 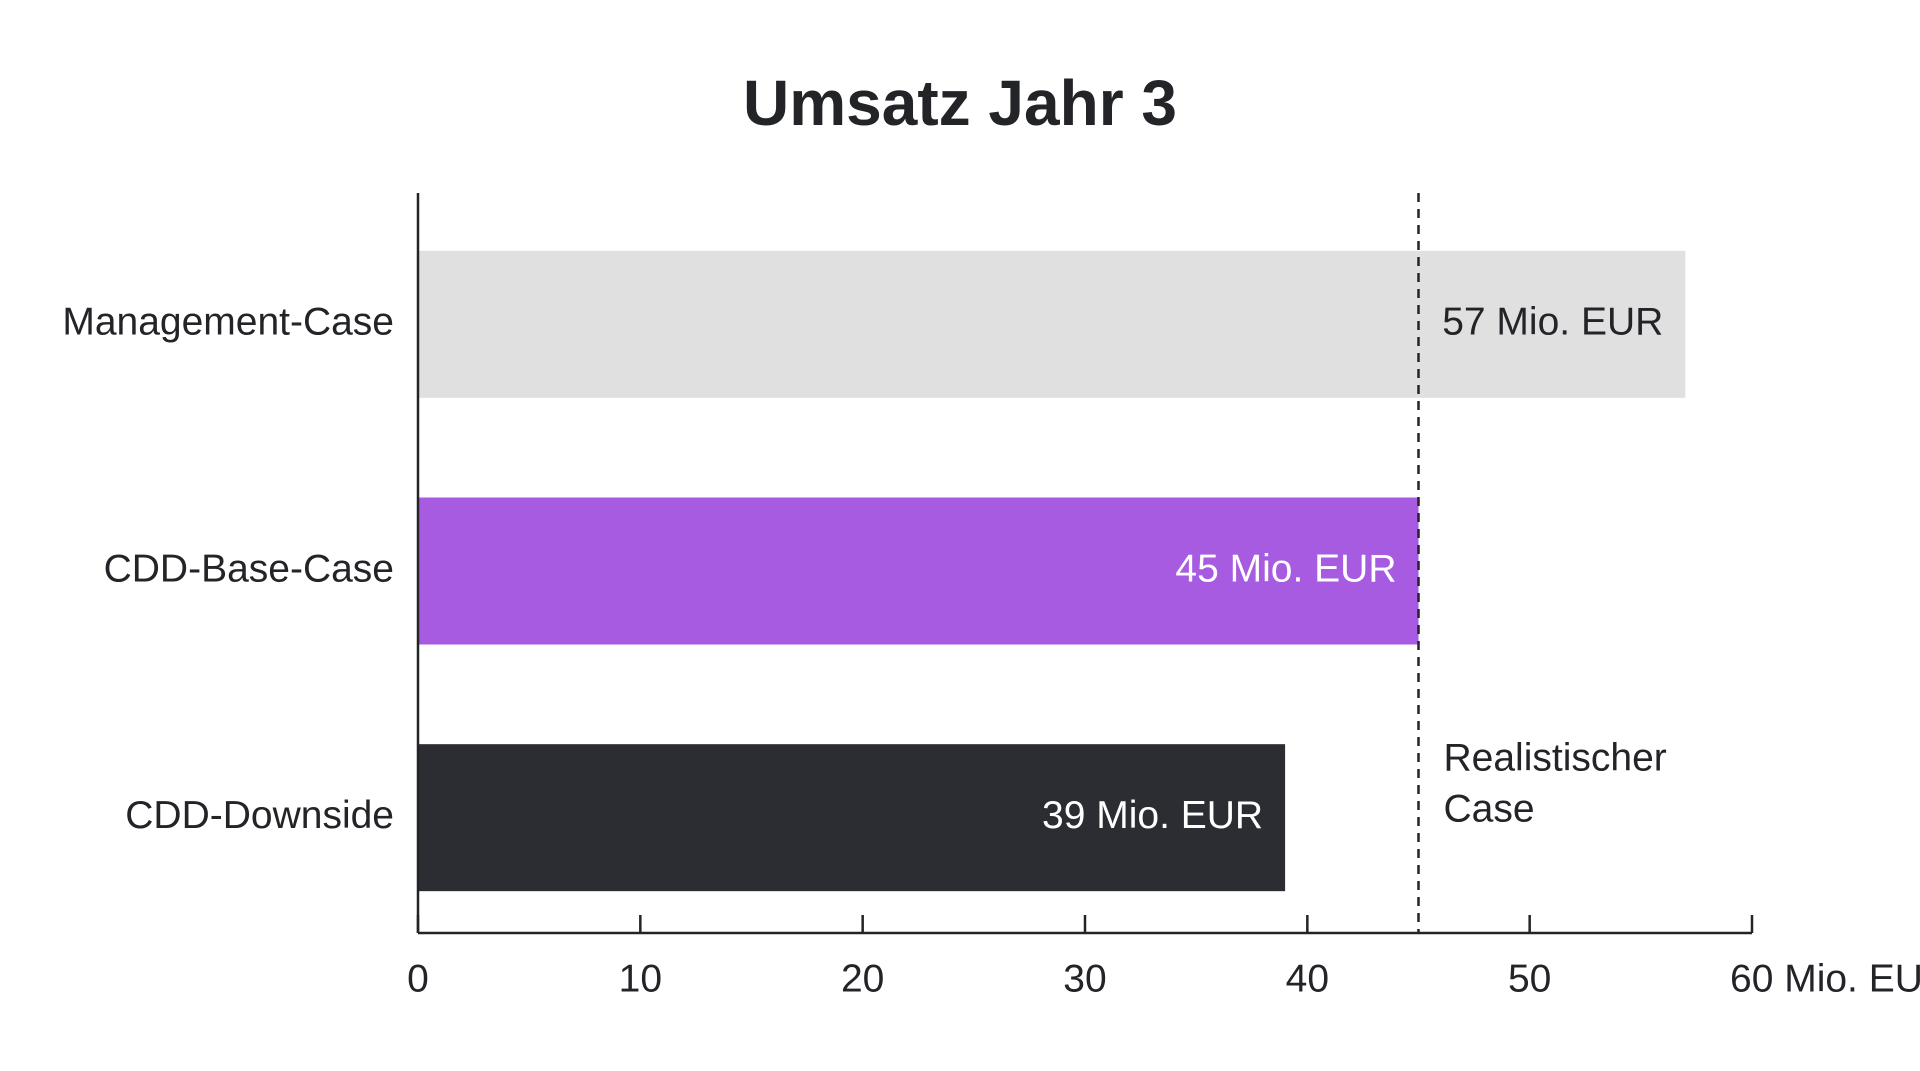 I want to click on x-tick-label: 60 Mio. EUR, so click(x=1825, y=978).